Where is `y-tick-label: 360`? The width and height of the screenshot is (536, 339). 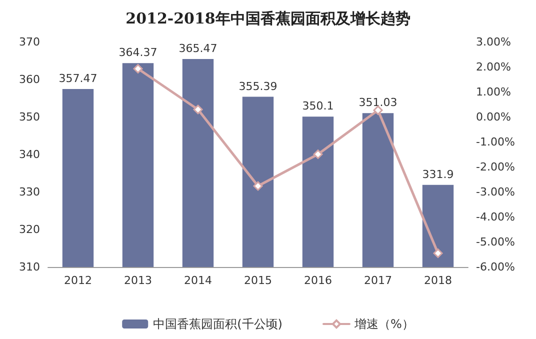
y-tick-label: 360 is located at coordinates (29, 79).